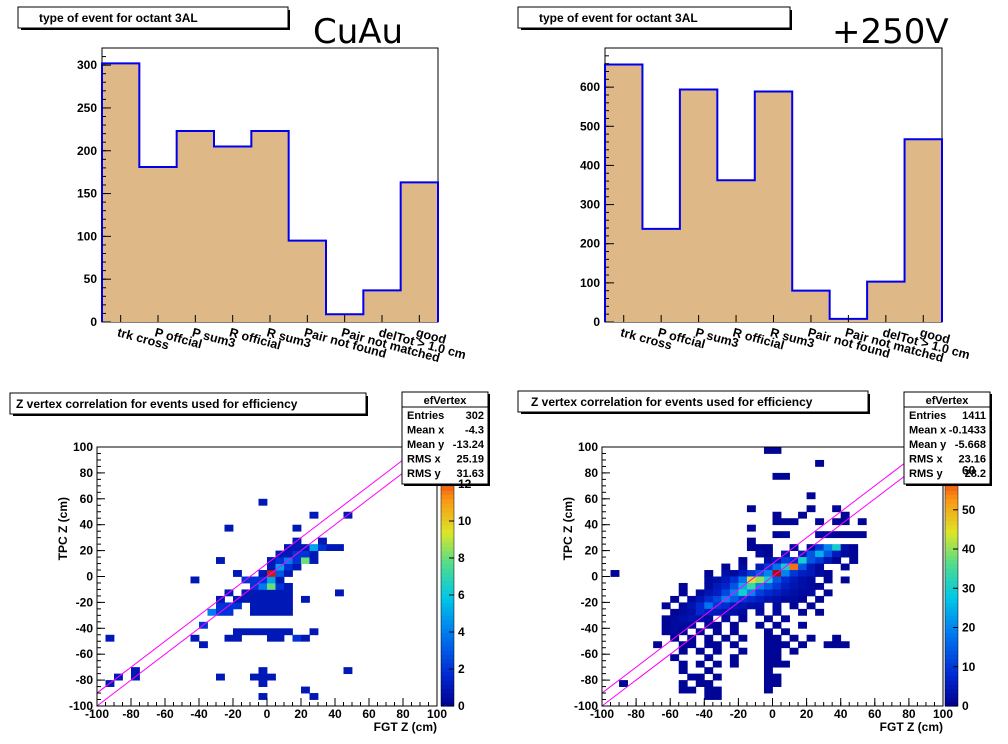 Image resolution: width=1008 pixels, height=744 pixels. I want to click on diagonal-line, so click(258, 570).